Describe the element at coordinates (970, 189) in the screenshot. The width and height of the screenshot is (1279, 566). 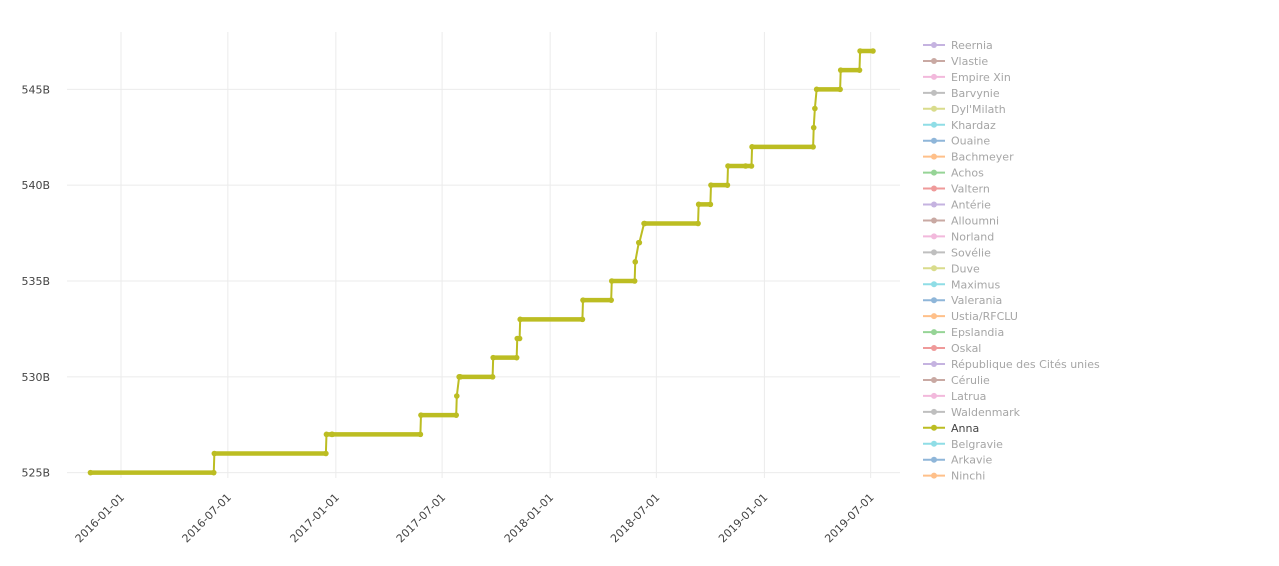
I see `legend-label: Valtern` at that location.